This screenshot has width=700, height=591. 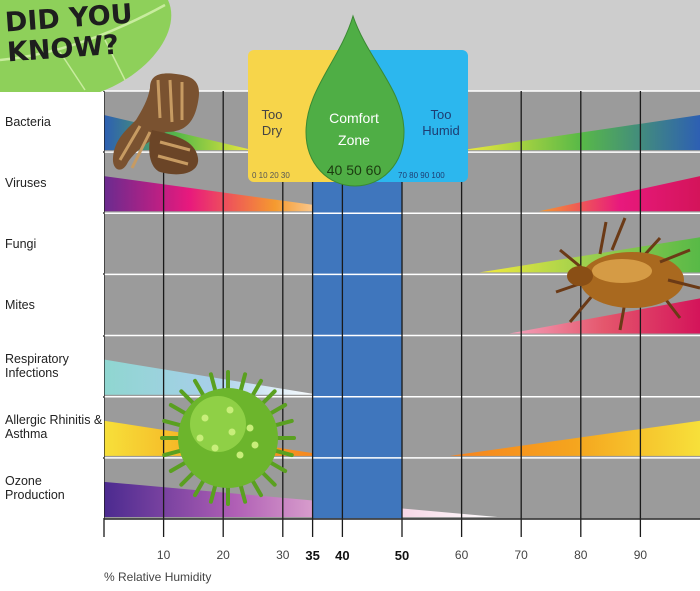 I want to click on too-humid-line1: Too, so click(x=441, y=114).